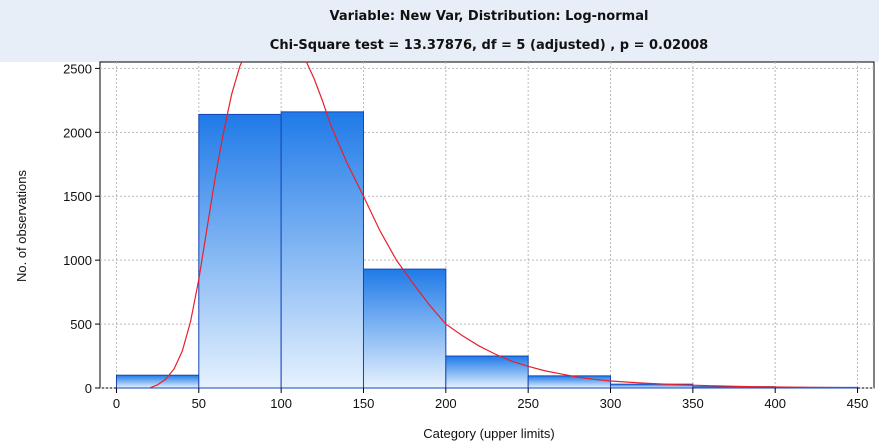 Image resolution: width=879 pixels, height=448 pixels. I want to click on x-tick-label: 100, so click(281, 403).